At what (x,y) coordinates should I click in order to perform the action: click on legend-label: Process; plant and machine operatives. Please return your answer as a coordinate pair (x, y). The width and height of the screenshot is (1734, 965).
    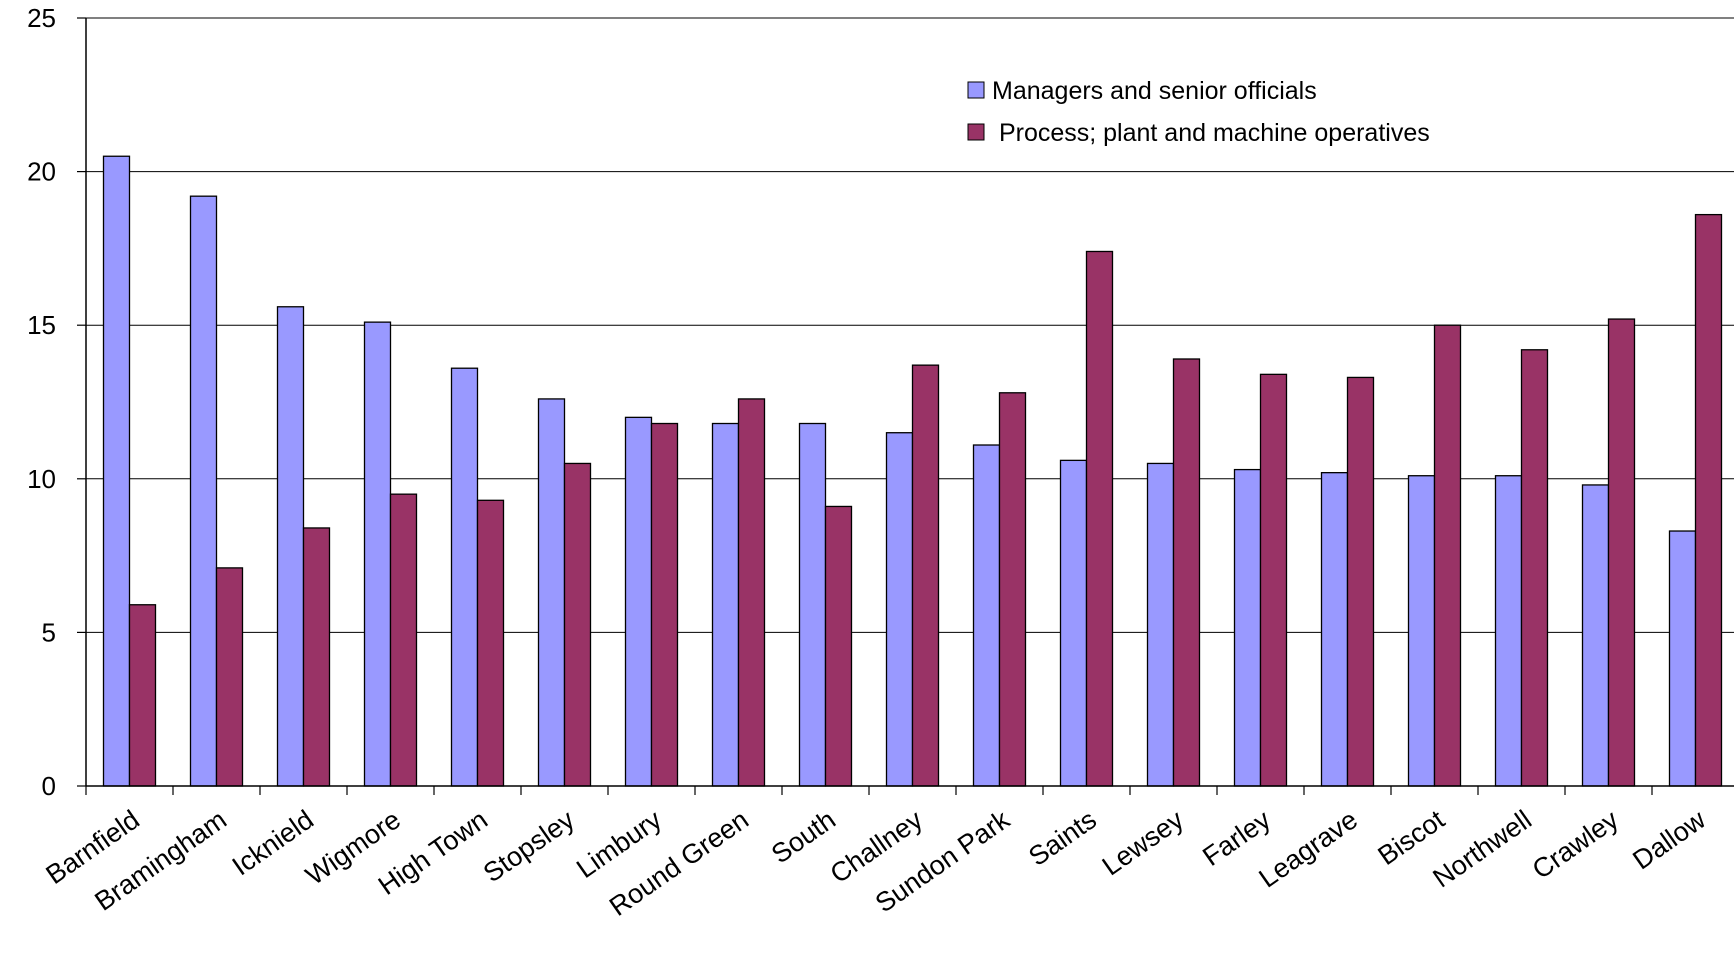
    Looking at the image, I should click on (1211, 133).